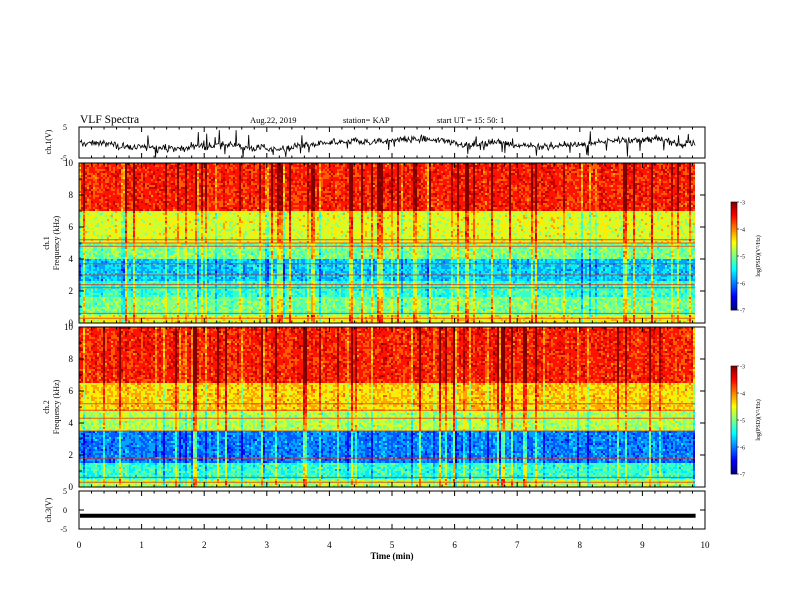  Describe the element at coordinates (71, 259) in the screenshot. I see `ch1-spectrogram-ytick-label: 4` at that location.